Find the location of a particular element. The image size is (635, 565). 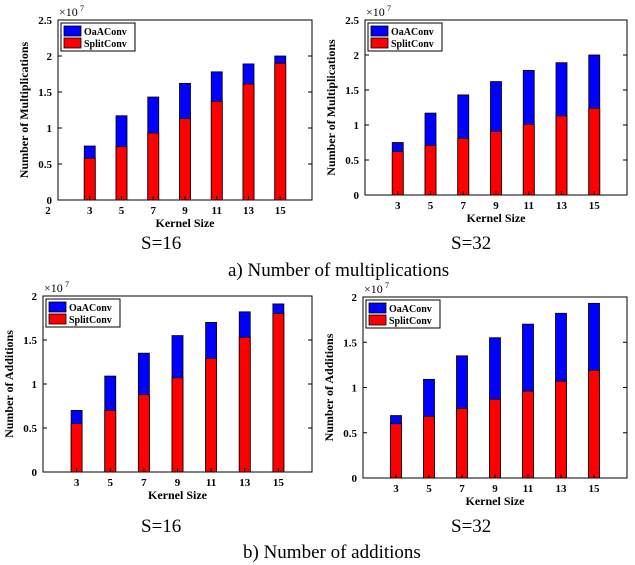

caption-multiplications: a) Number of multiplications is located at coordinates (339, 270).